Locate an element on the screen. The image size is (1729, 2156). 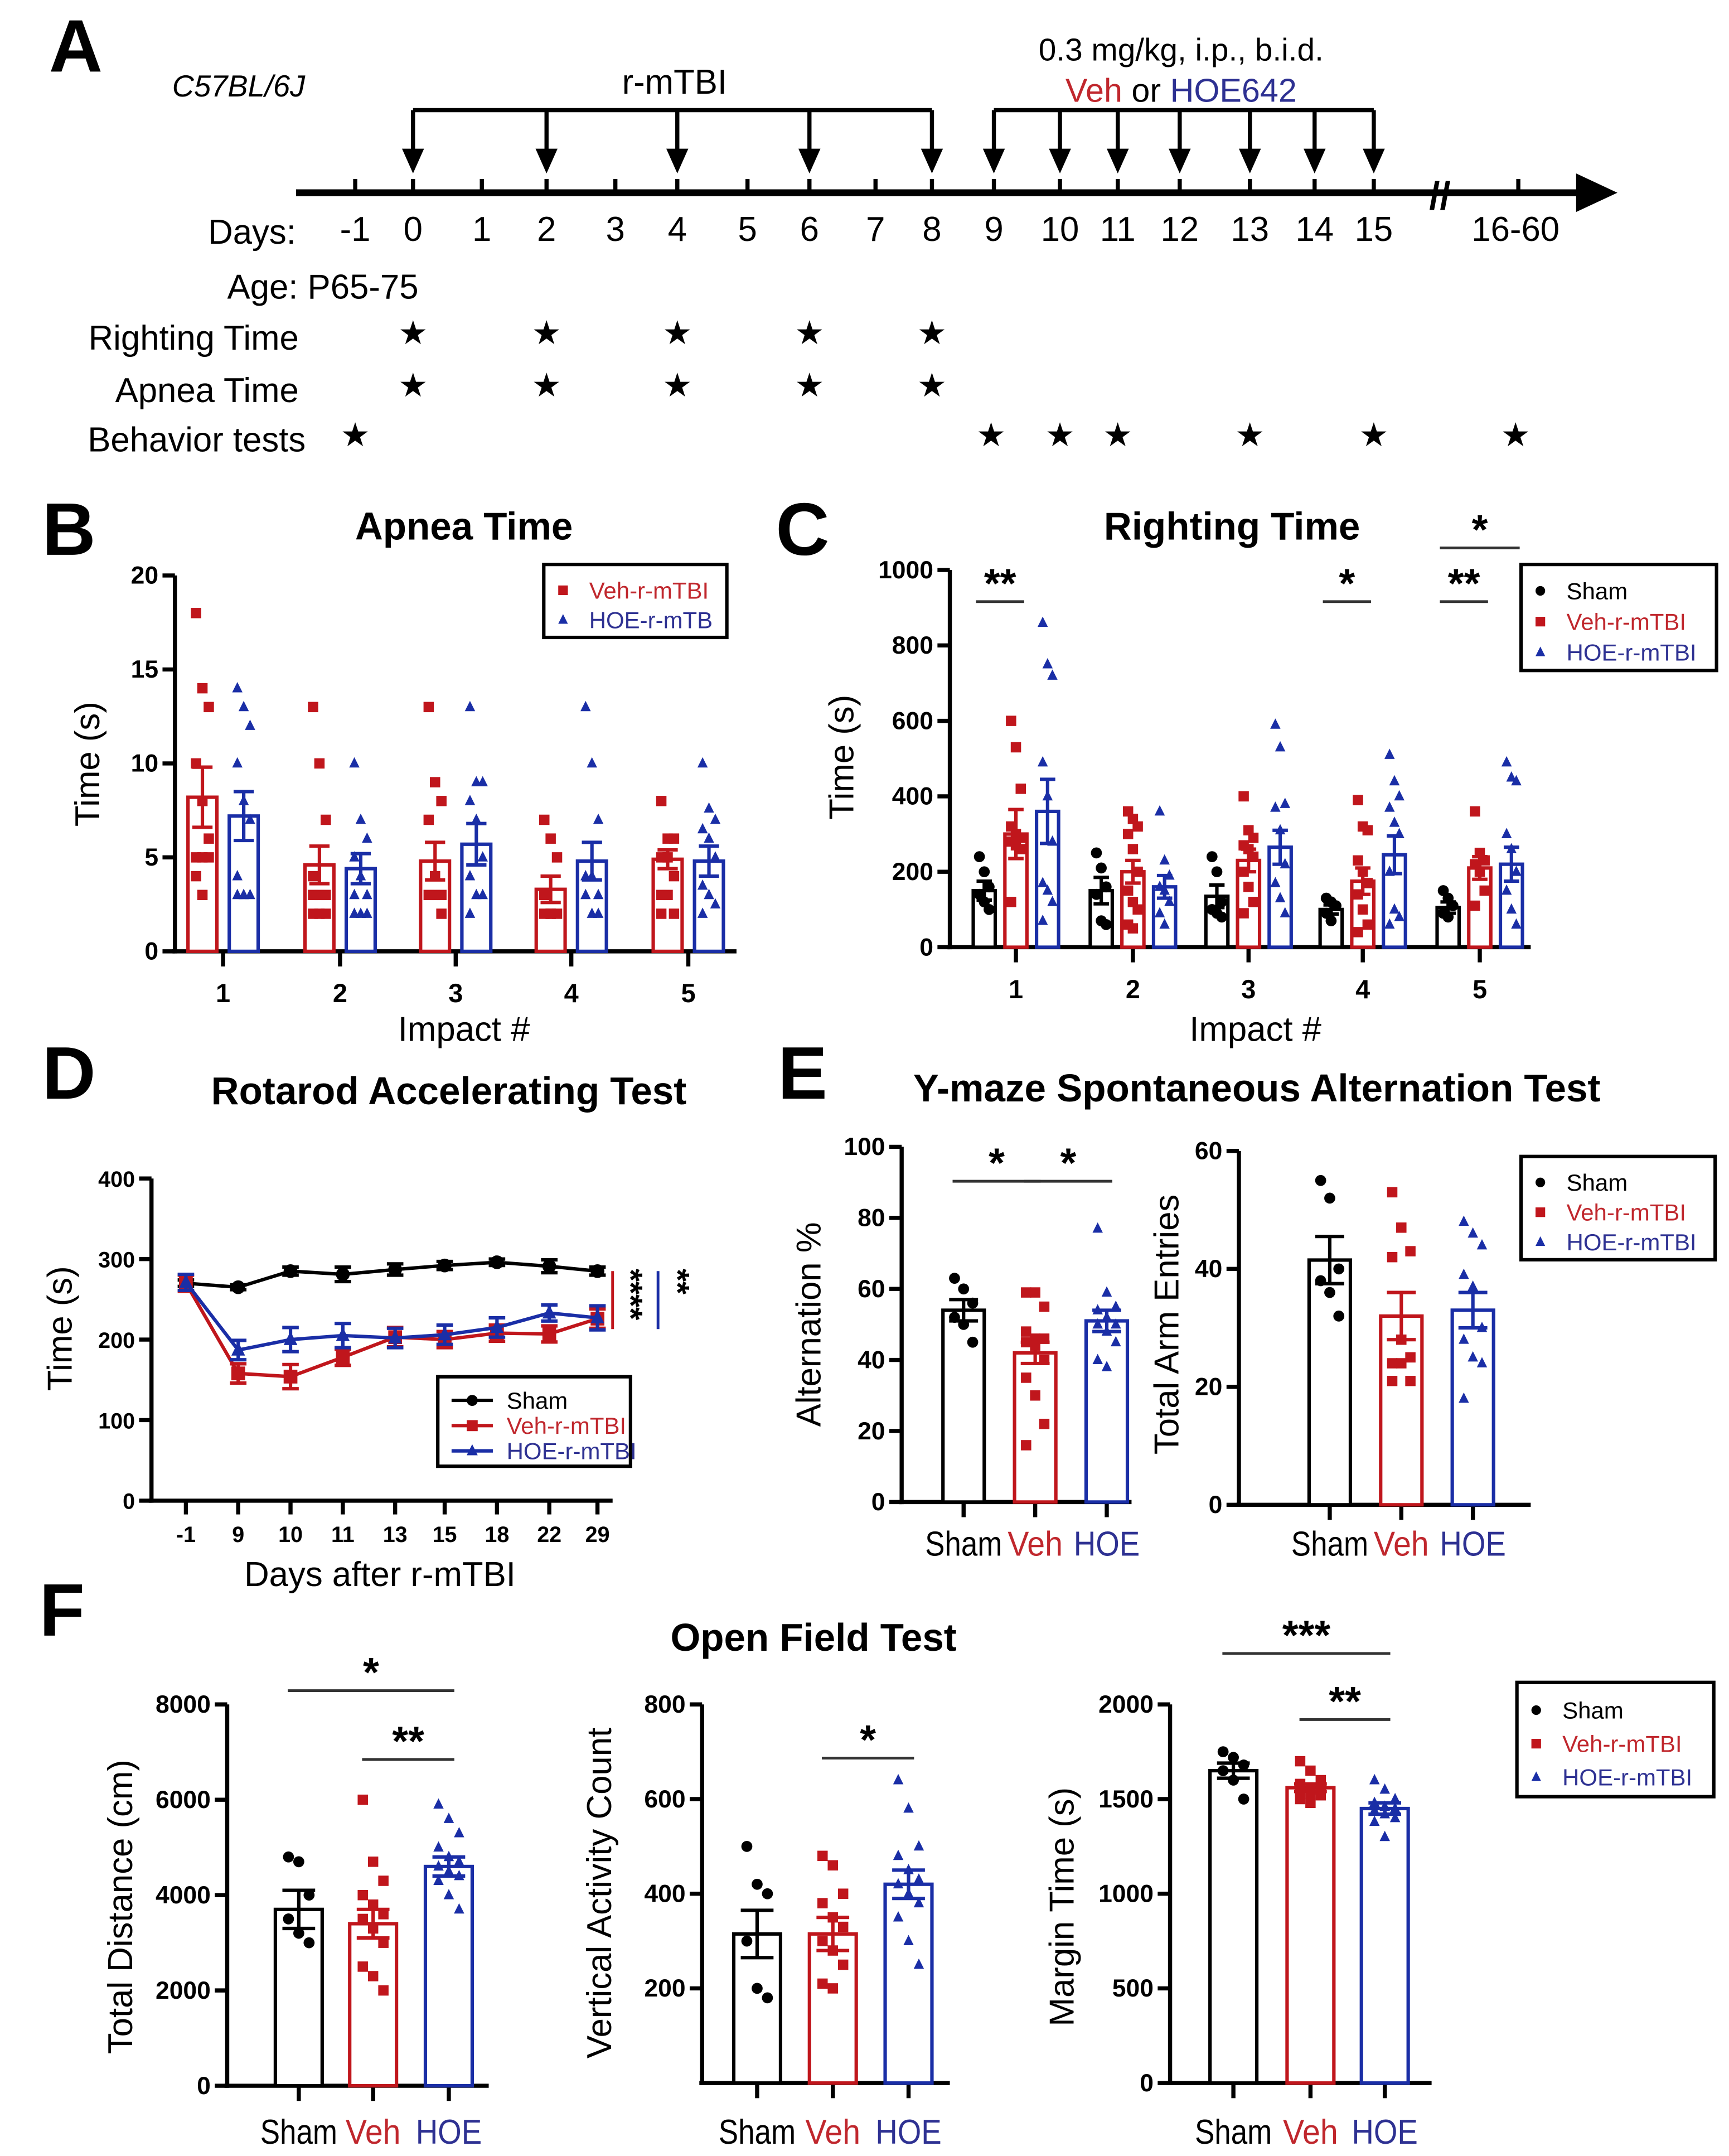
x-tick-label: 3 is located at coordinates (1249, 989).